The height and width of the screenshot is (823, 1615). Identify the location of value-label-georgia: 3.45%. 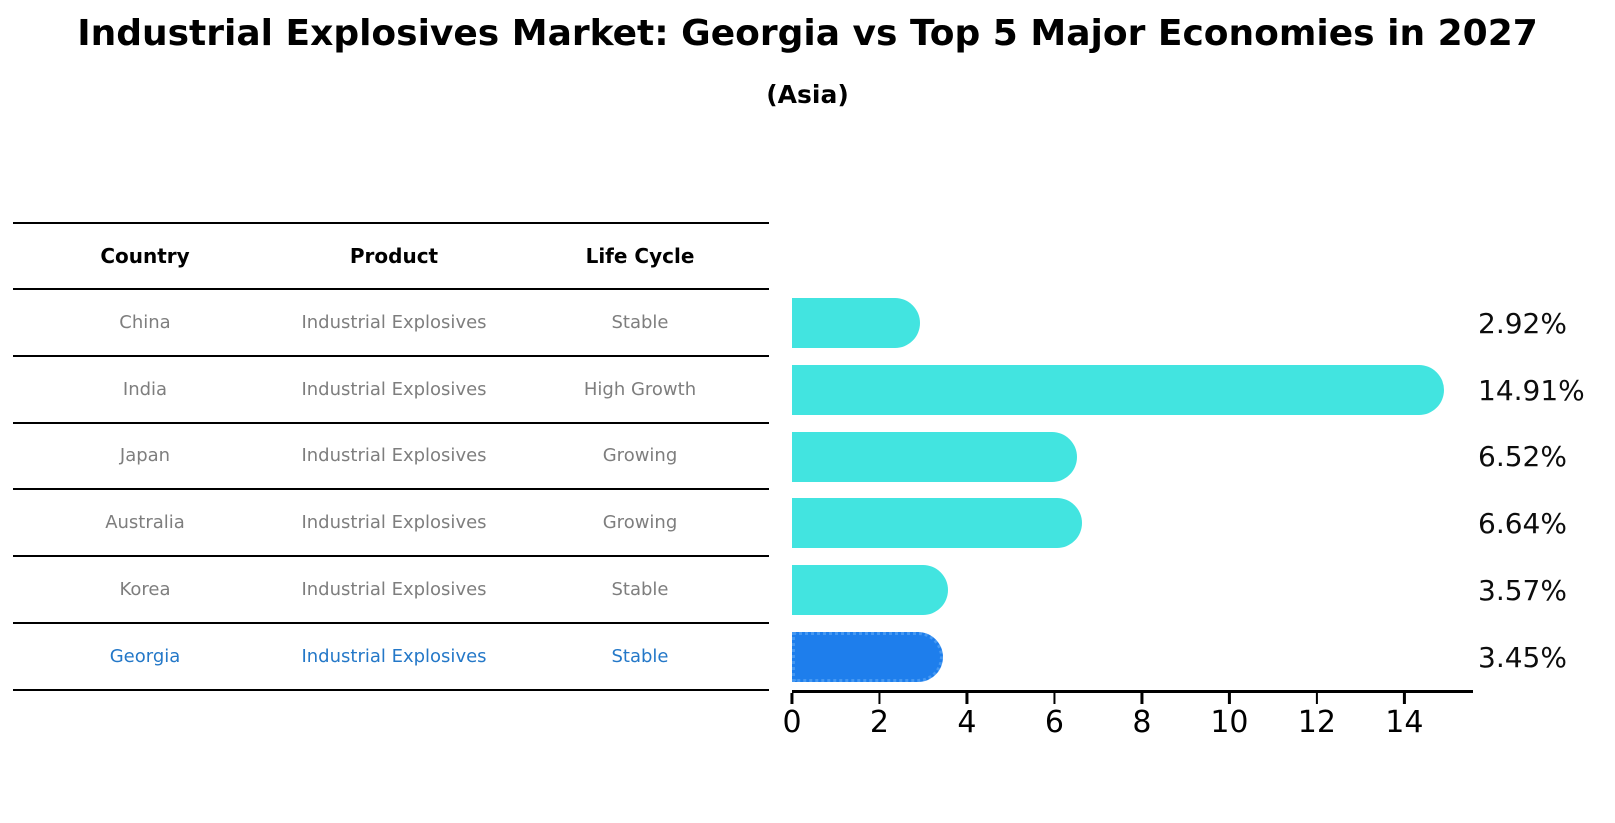
(1522, 657).